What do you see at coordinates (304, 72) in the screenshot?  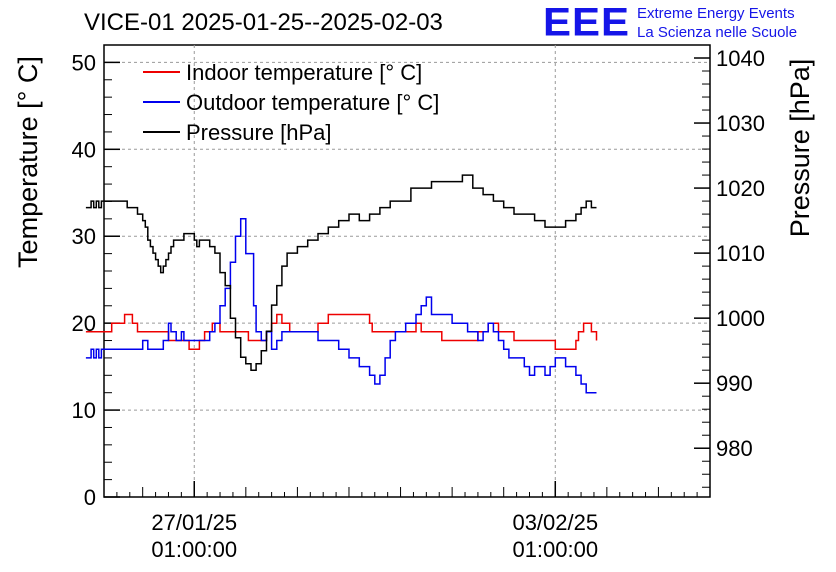 I see `legend-label-indoor: Indoor temperature [° C]` at bounding box center [304, 72].